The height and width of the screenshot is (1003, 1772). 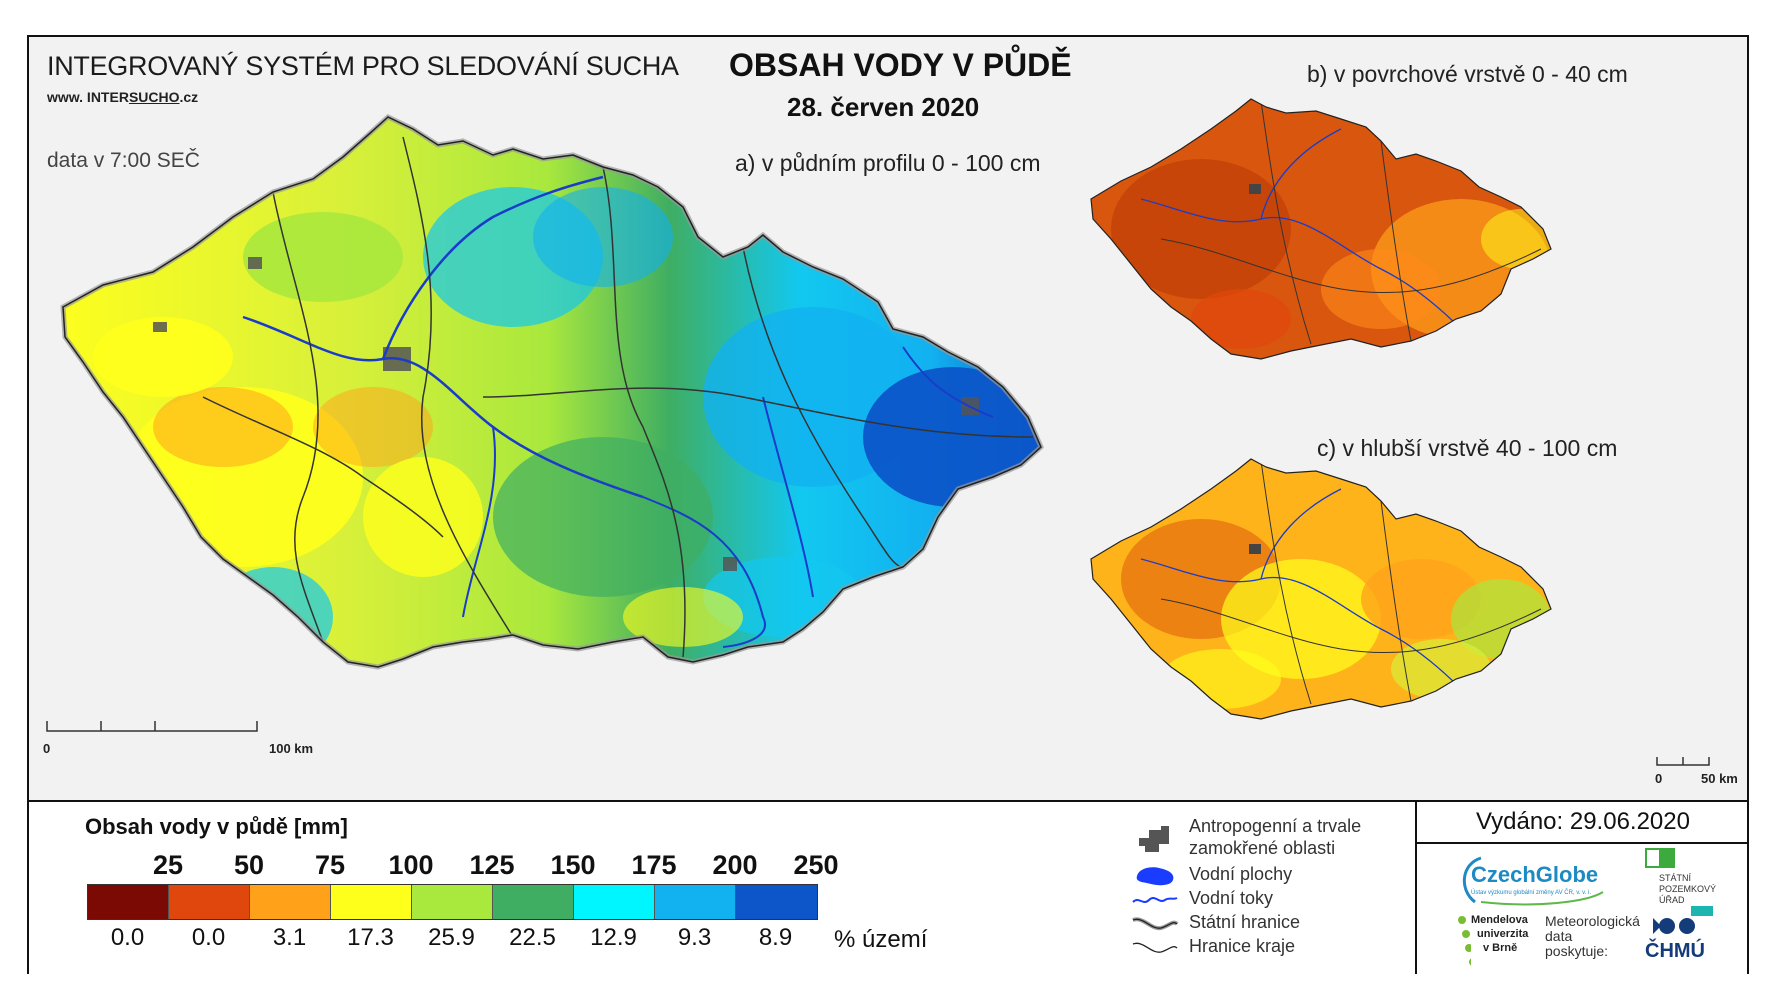 I want to click on legend-percent-value: 22.5, so click(x=532, y=937).